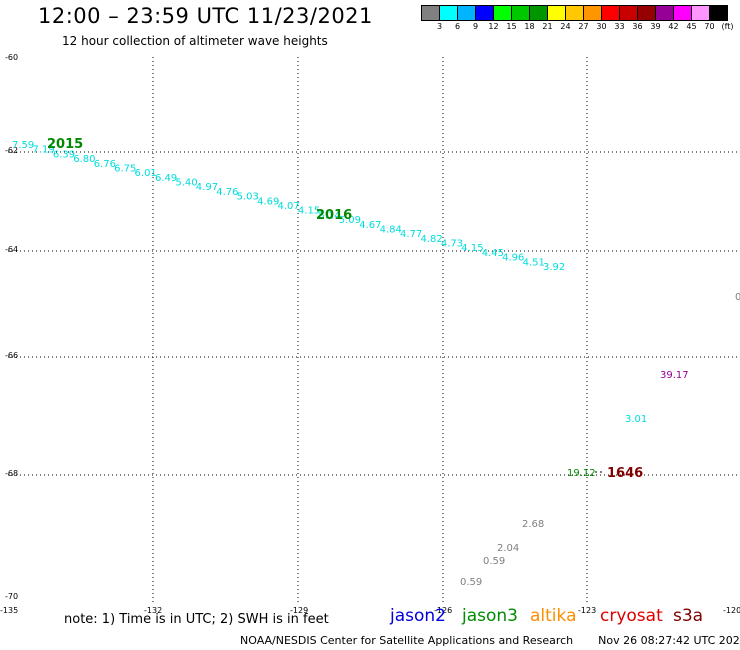 The width and height of the screenshot is (740, 650). Describe the element at coordinates (64, 154) in the screenshot. I see `swh-value: 6.39` at that location.